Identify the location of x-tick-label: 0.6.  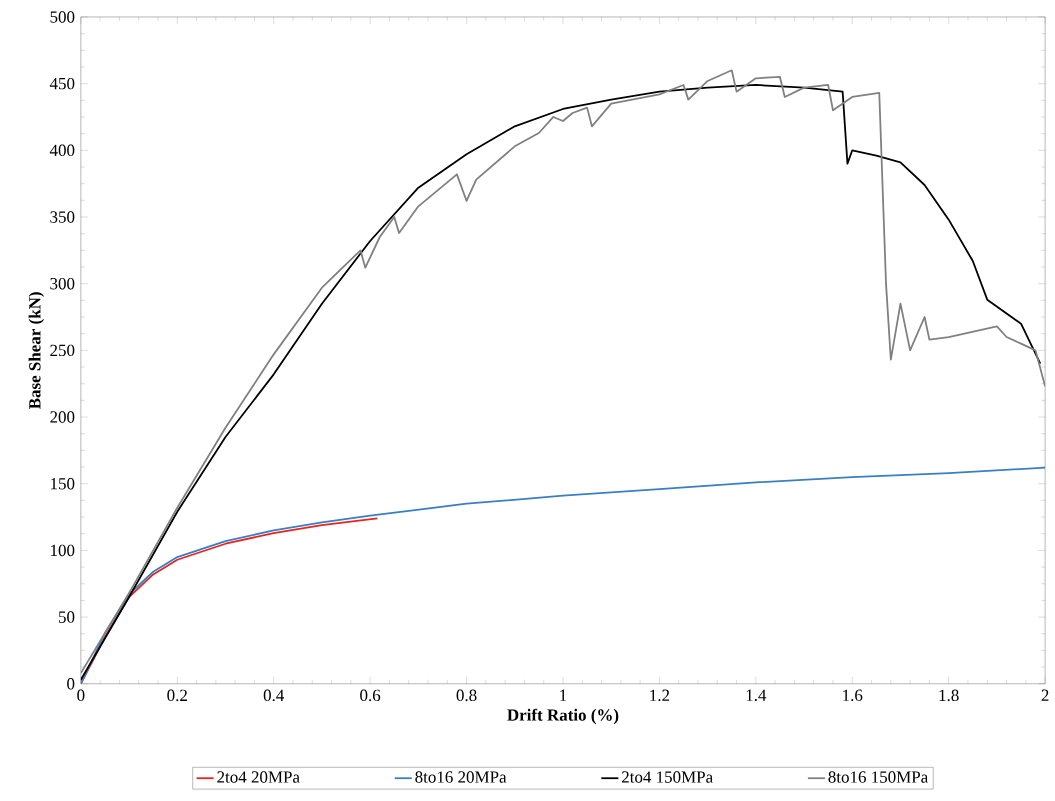
(370, 695).